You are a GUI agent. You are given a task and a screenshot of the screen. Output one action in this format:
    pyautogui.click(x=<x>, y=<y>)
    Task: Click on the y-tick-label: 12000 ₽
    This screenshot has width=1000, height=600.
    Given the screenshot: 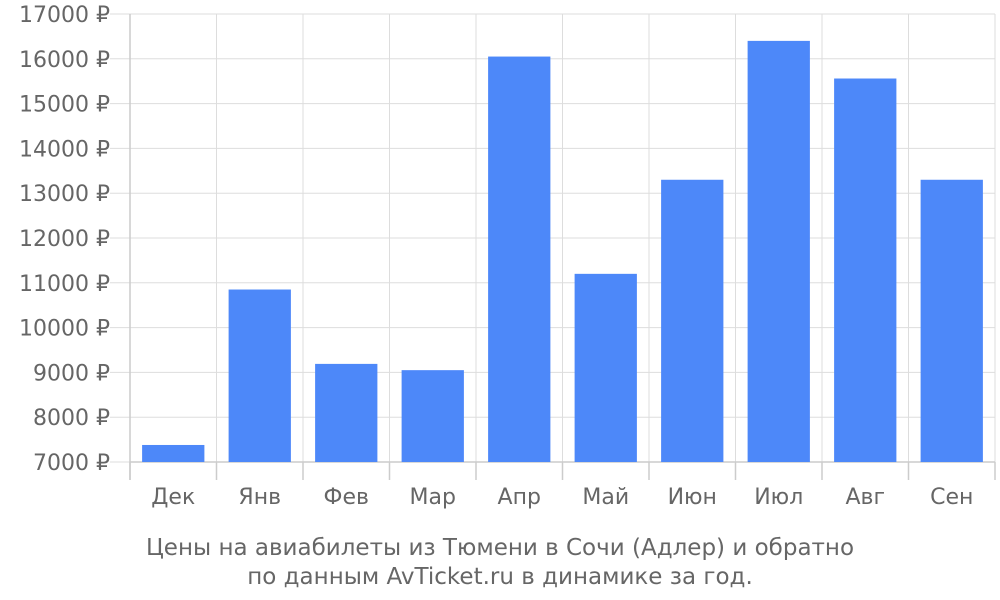 What is the action you would take?
    pyautogui.click(x=64, y=239)
    